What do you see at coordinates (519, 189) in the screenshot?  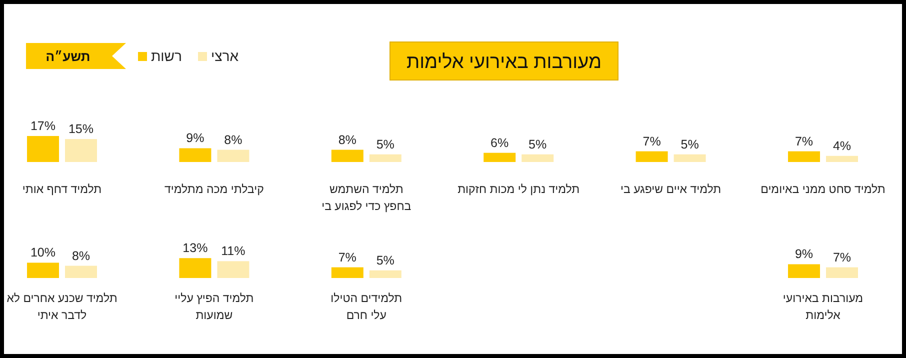 I see `x-tick-label: תלמיד נתן לי מכות חזקות` at bounding box center [519, 189].